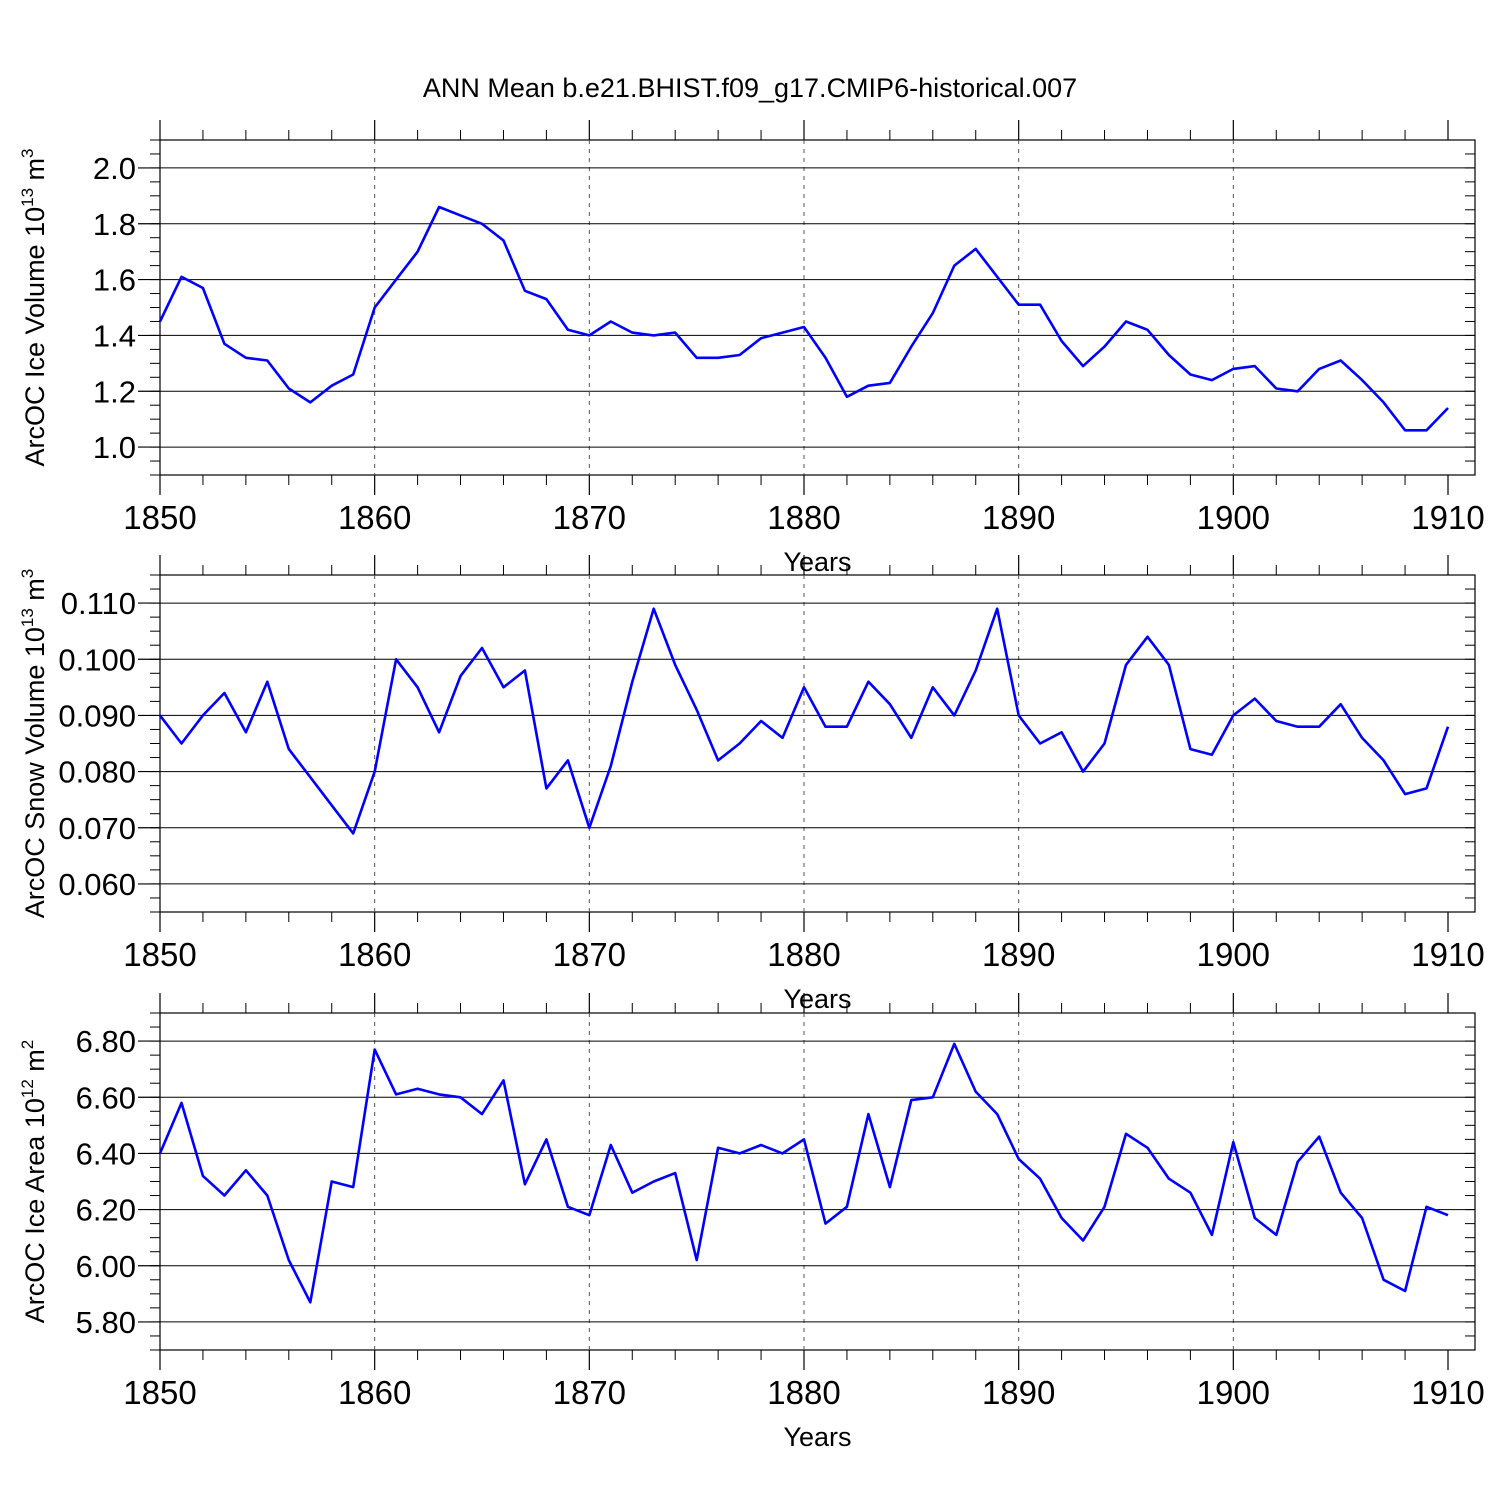 The image size is (1500, 1500). Describe the element at coordinates (34, 1182) in the screenshot. I see `y-axis-label: ArcOC Ice Area 1012 m2` at that location.